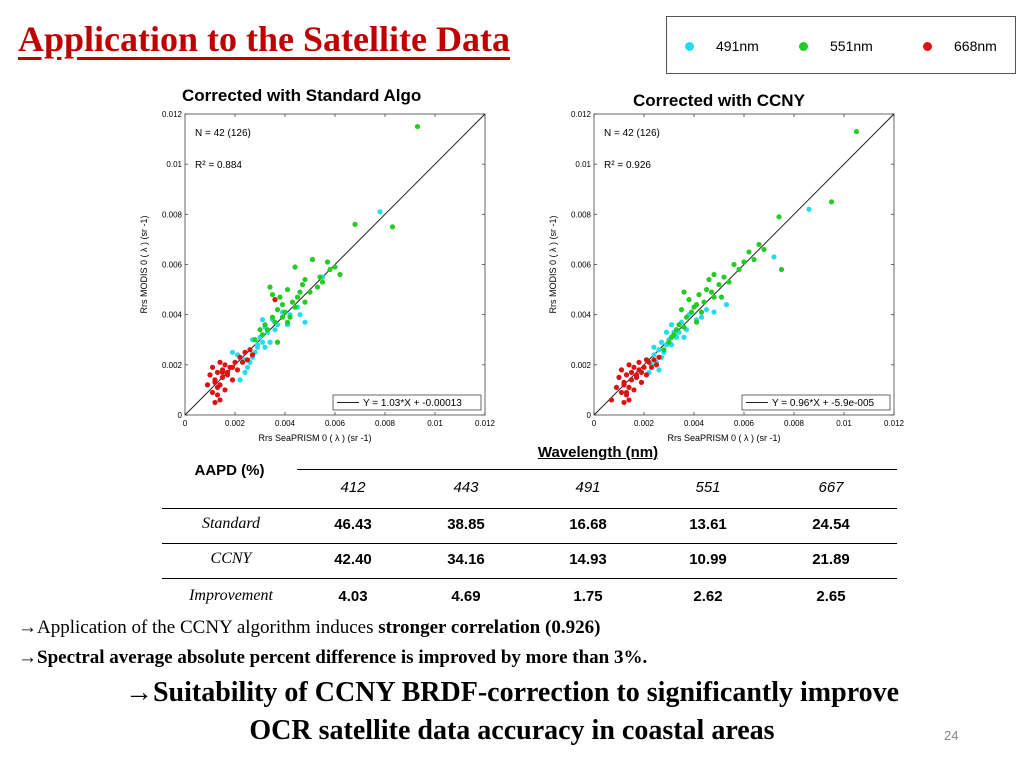 This screenshot has height=768, width=1024. I want to click on plot-title-standard: Corrected with Standard Algo, so click(302, 95).